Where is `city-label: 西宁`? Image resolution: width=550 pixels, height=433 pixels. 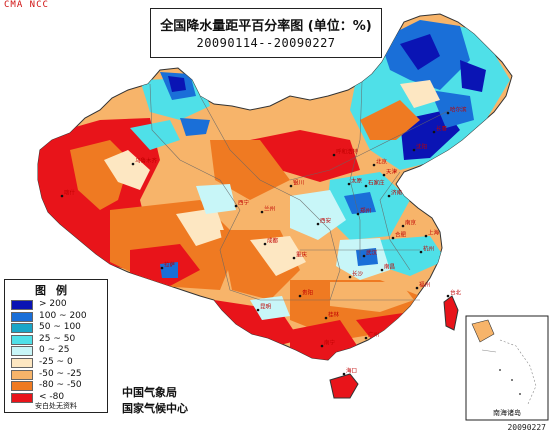 city-label: 西宁 is located at coordinates (244, 203).